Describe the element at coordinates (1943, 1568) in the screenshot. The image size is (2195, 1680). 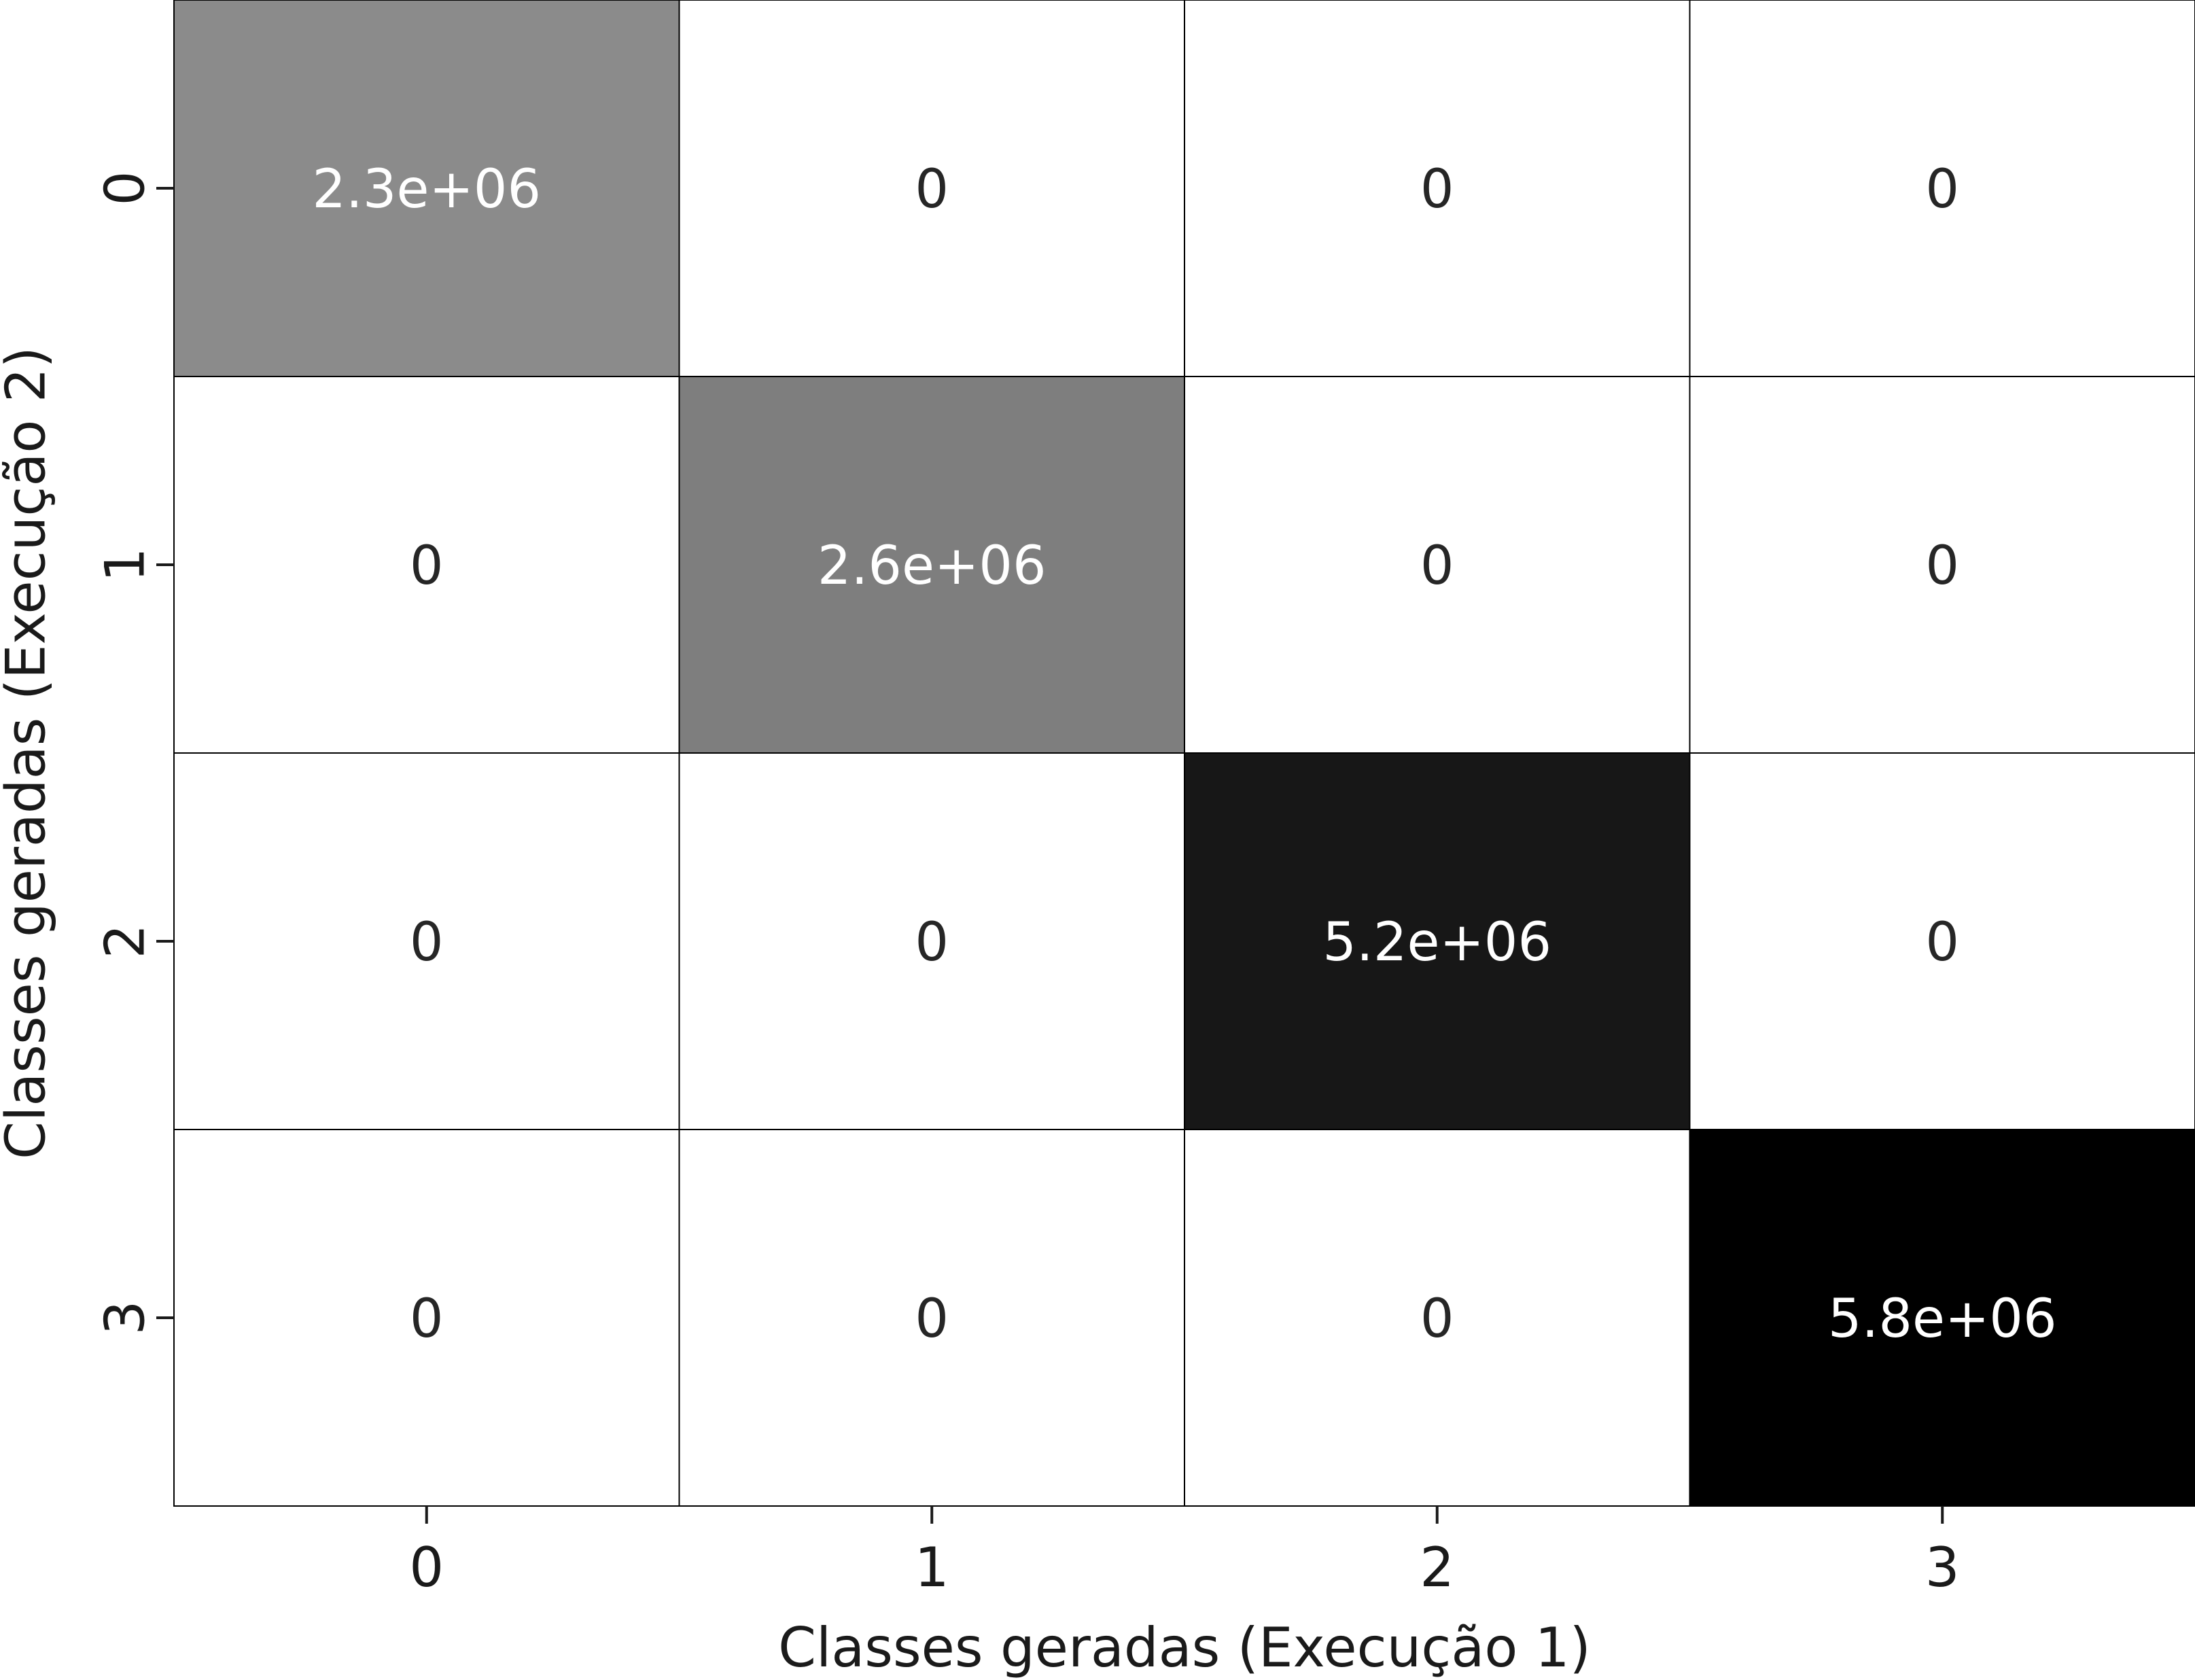
I see `x-tick-label-3: 3` at that location.